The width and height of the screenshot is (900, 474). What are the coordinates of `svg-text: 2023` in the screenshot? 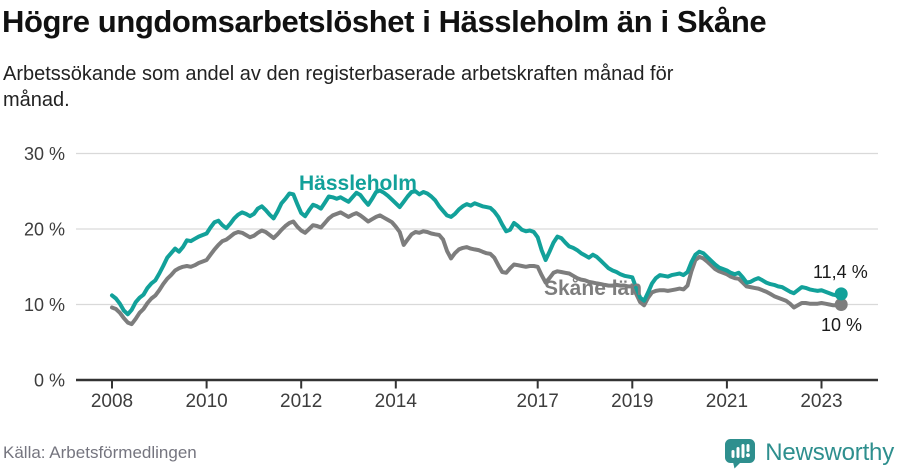 It's located at (821, 401).